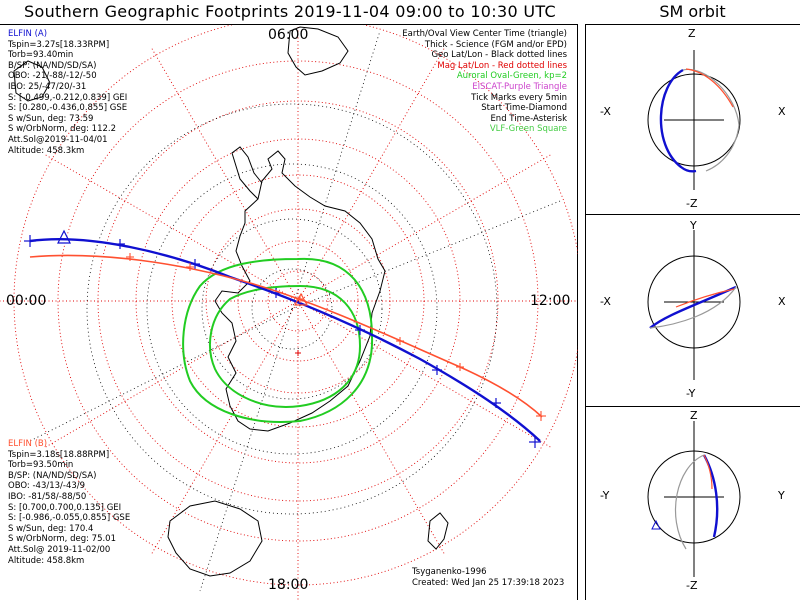 This screenshot has width=800, height=601. Describe the element at coordinates (499, 55) in the screenshot. I see `legend-entry: Geo Lat/Lon - Black dotted lines` at that location.